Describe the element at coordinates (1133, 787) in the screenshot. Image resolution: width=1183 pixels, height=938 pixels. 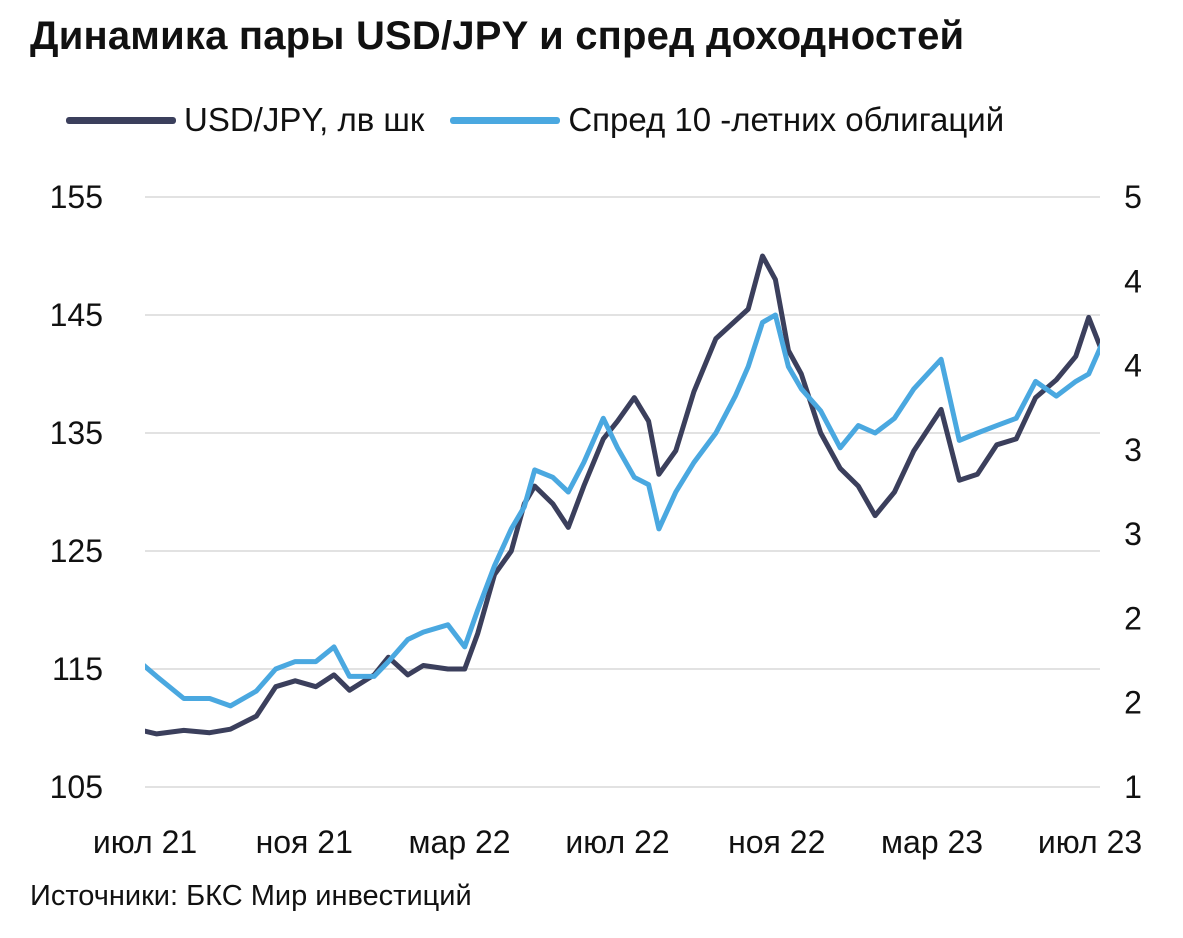
I see `y-right-tick-label: 1` at that location.